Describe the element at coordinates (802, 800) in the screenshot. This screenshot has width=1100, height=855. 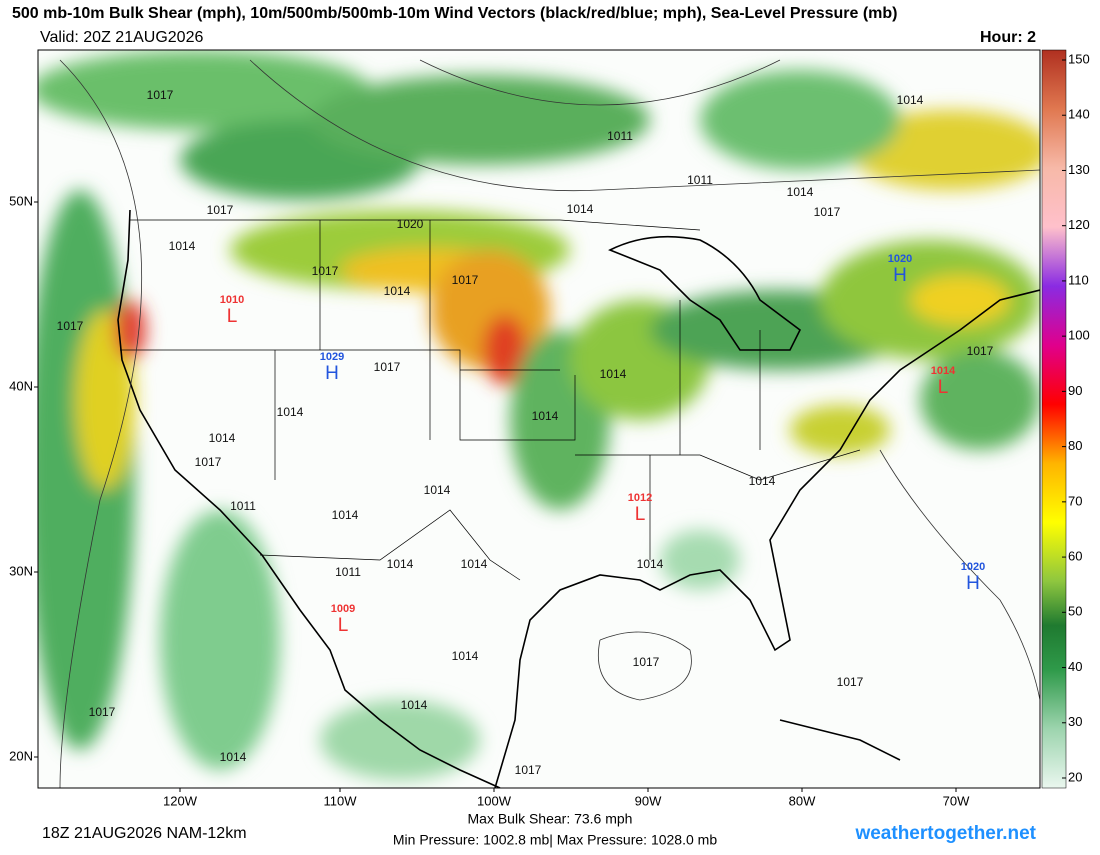
I see `lon-label: 80W` at that location.